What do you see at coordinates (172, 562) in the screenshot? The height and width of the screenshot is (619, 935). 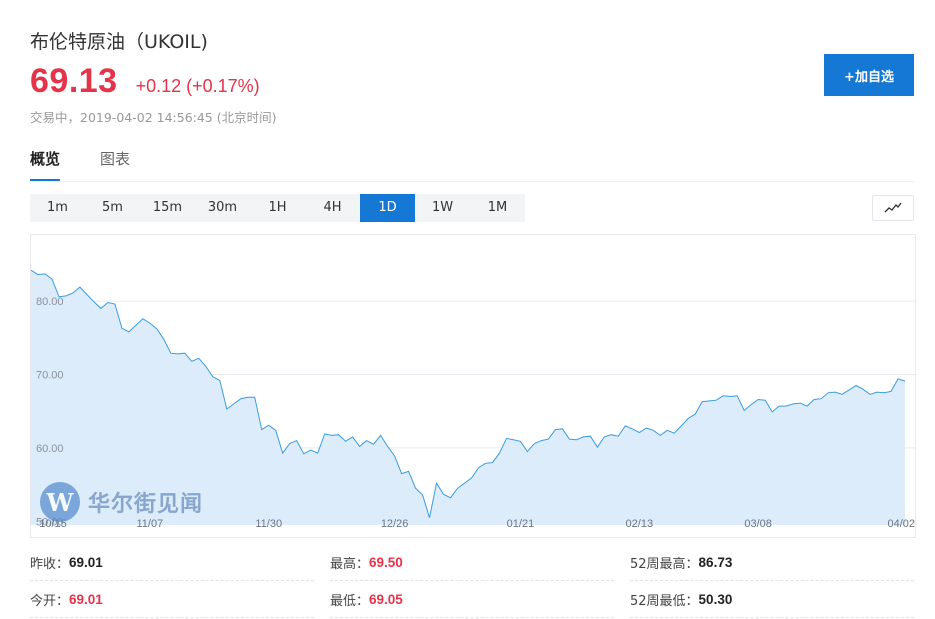 I see `stat-prev-close: 昨收： 69.01` at bounding box center [172, 562].